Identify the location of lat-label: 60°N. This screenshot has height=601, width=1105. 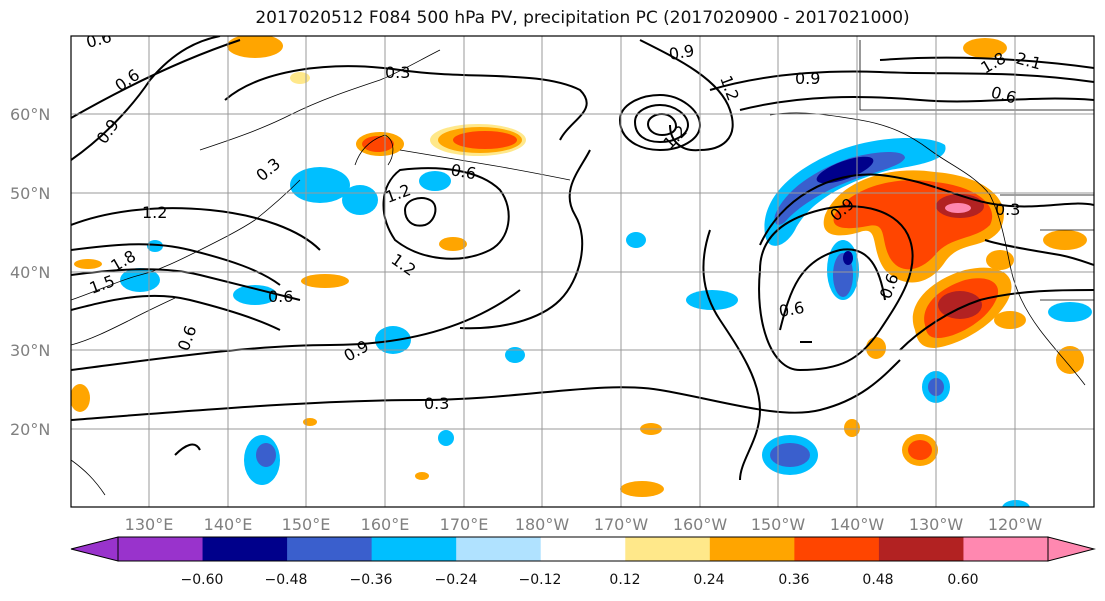
(30, 114).